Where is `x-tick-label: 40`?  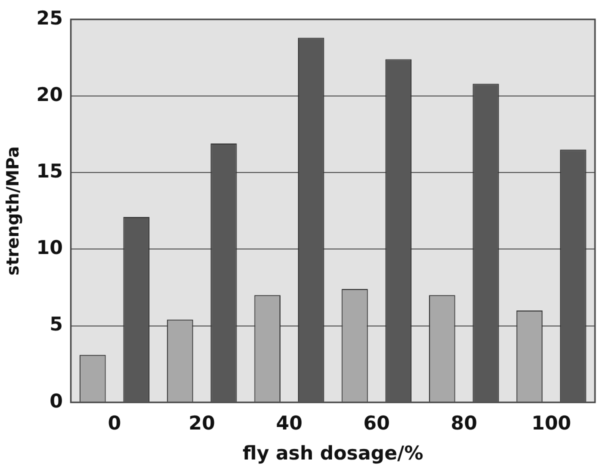
x-tick-label: 40 is located at coordinates (289, 423).